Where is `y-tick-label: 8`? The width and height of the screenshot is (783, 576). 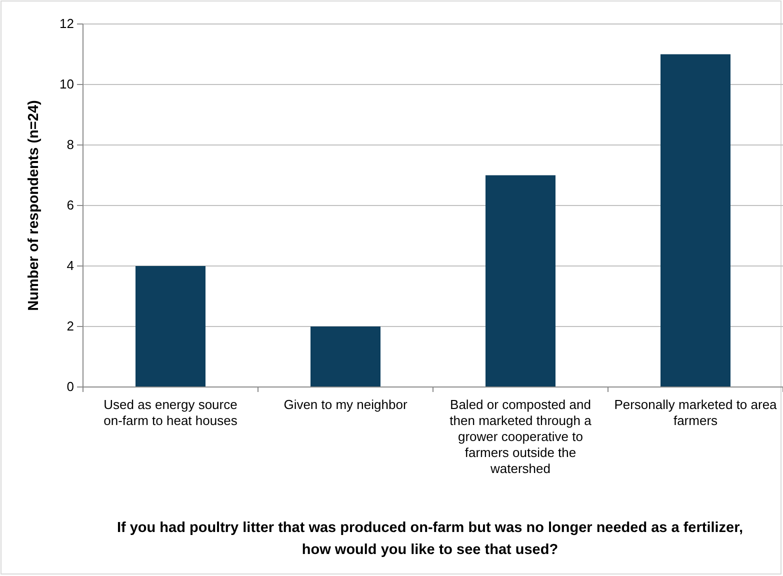 y-tick-label: 8 is located at coordinates (70, 144).